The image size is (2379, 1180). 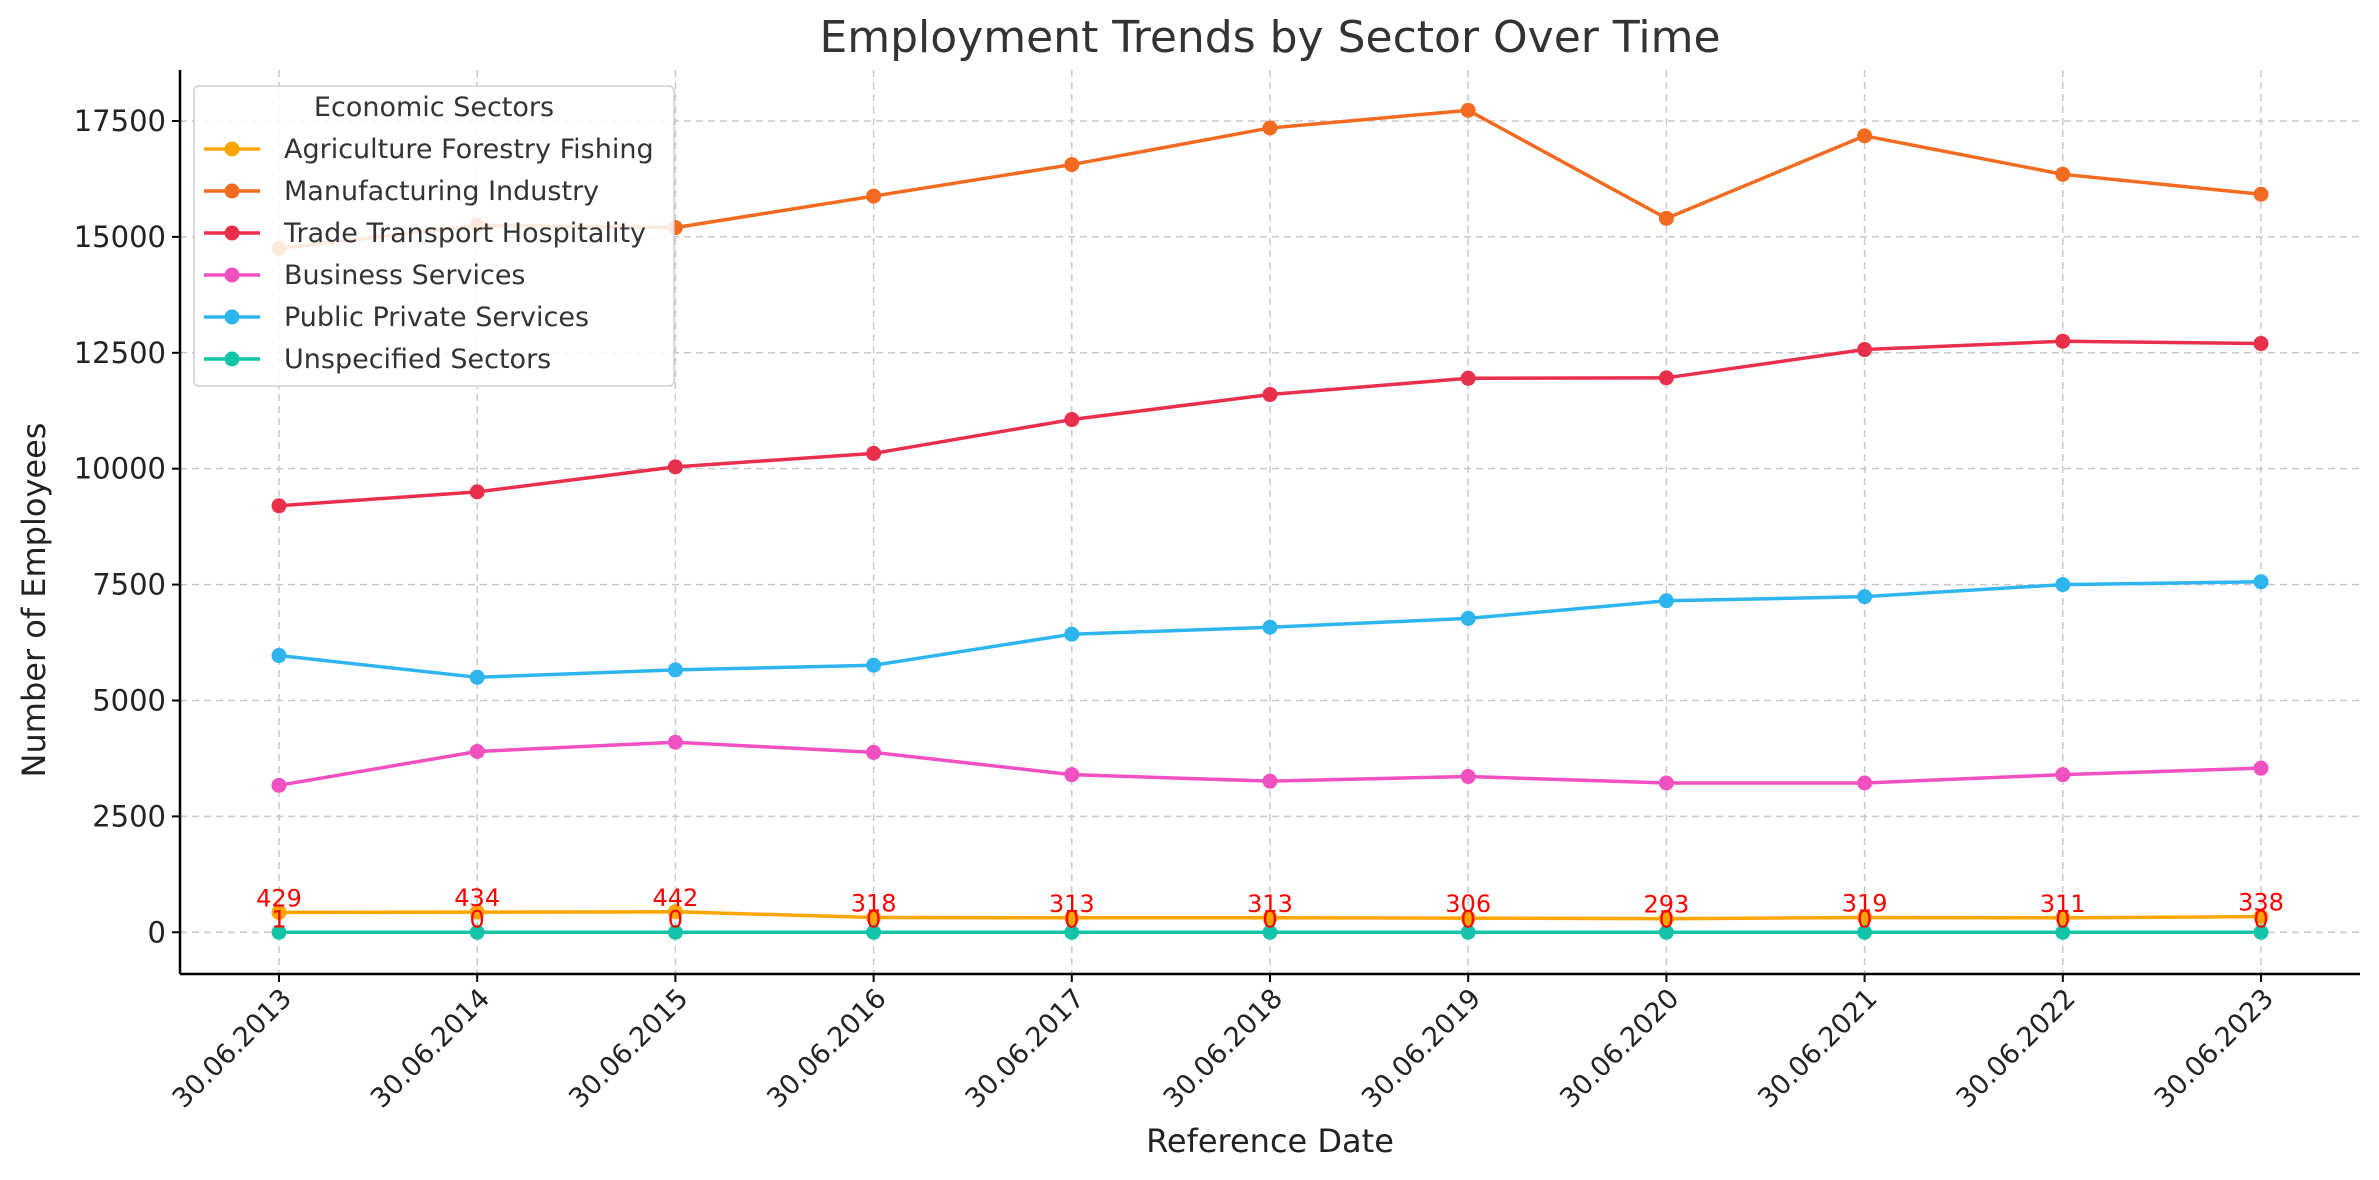 What do you see at coordinates (464, 233) in the screenshot?
I see `legend-label: Trade Transport Hospitality` at bounding box center [464, 233].